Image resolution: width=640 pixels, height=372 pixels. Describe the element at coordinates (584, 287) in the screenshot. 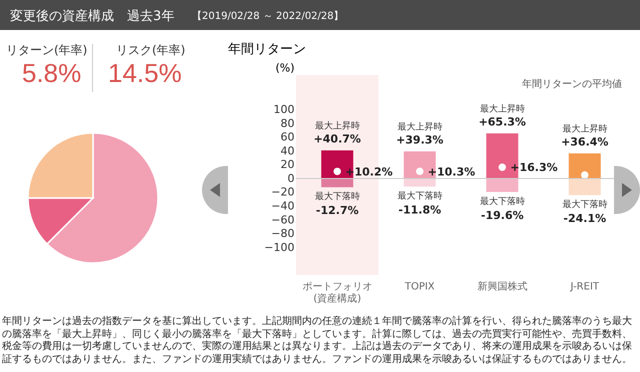

I see `x-tick-label: J-REIT` at that location.